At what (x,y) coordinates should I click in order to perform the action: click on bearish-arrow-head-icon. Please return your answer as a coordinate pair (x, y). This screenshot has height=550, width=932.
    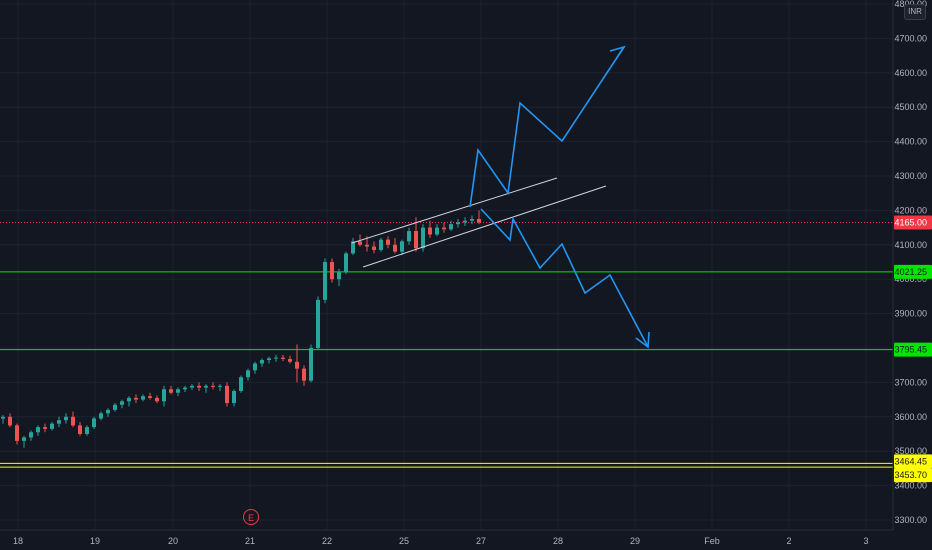
    Looking at the image, I should click on (642, 340).